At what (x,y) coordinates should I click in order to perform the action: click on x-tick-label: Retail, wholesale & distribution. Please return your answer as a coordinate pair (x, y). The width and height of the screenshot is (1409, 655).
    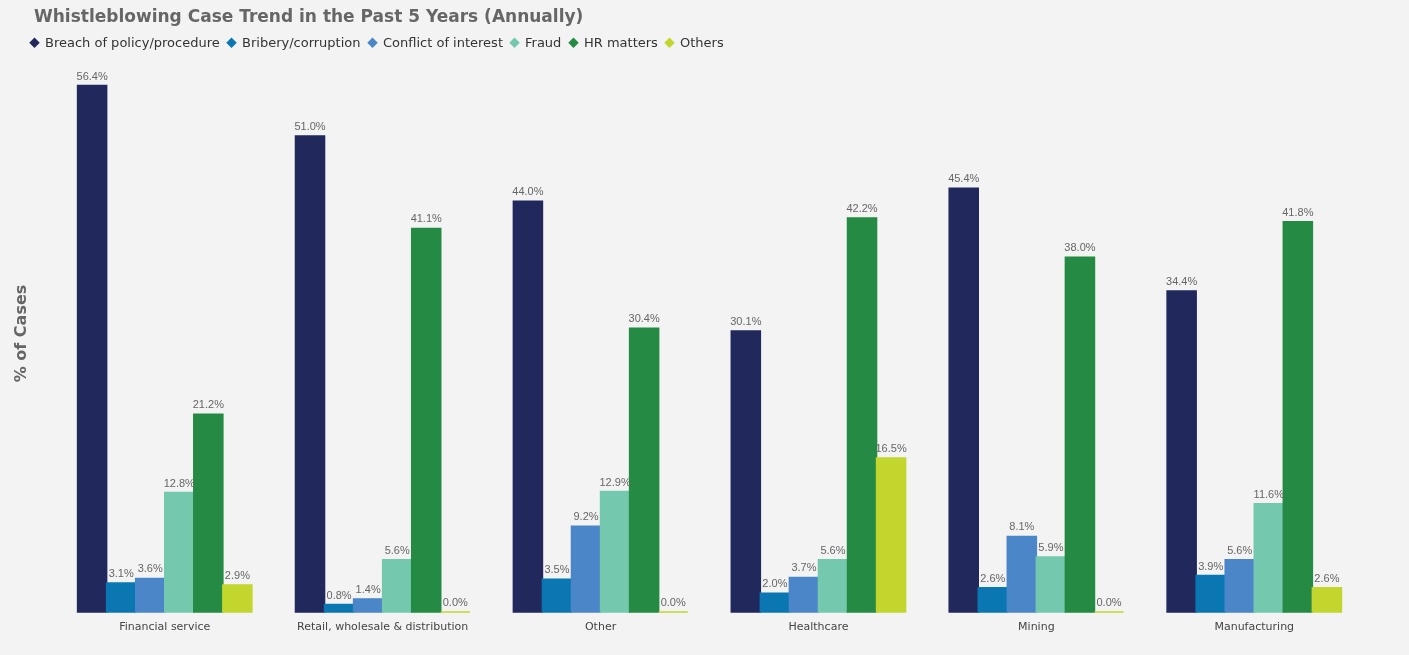
    Looking at the image, I should click on (383, 626).